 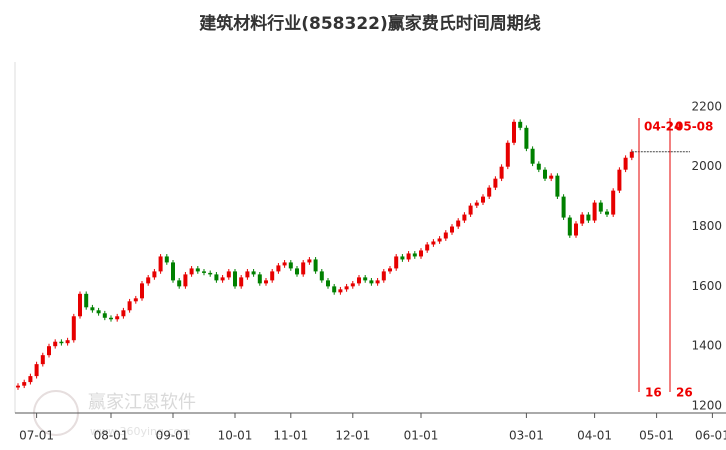 What do you see at coordinates (594, 436) in the screenshot?
I see `x-tick-label: 04-01` at bounding box center [594, 436].